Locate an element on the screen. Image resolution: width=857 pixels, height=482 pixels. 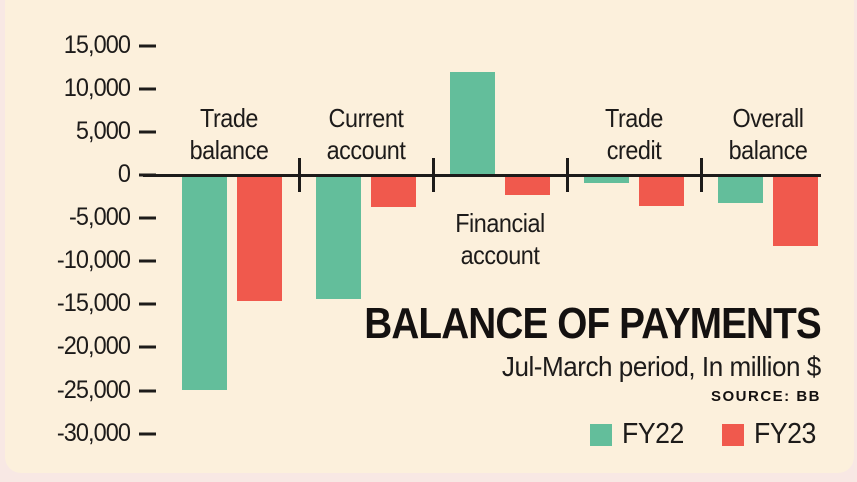
bar-fy23-trade-credit is located at coordinates (661, 191).